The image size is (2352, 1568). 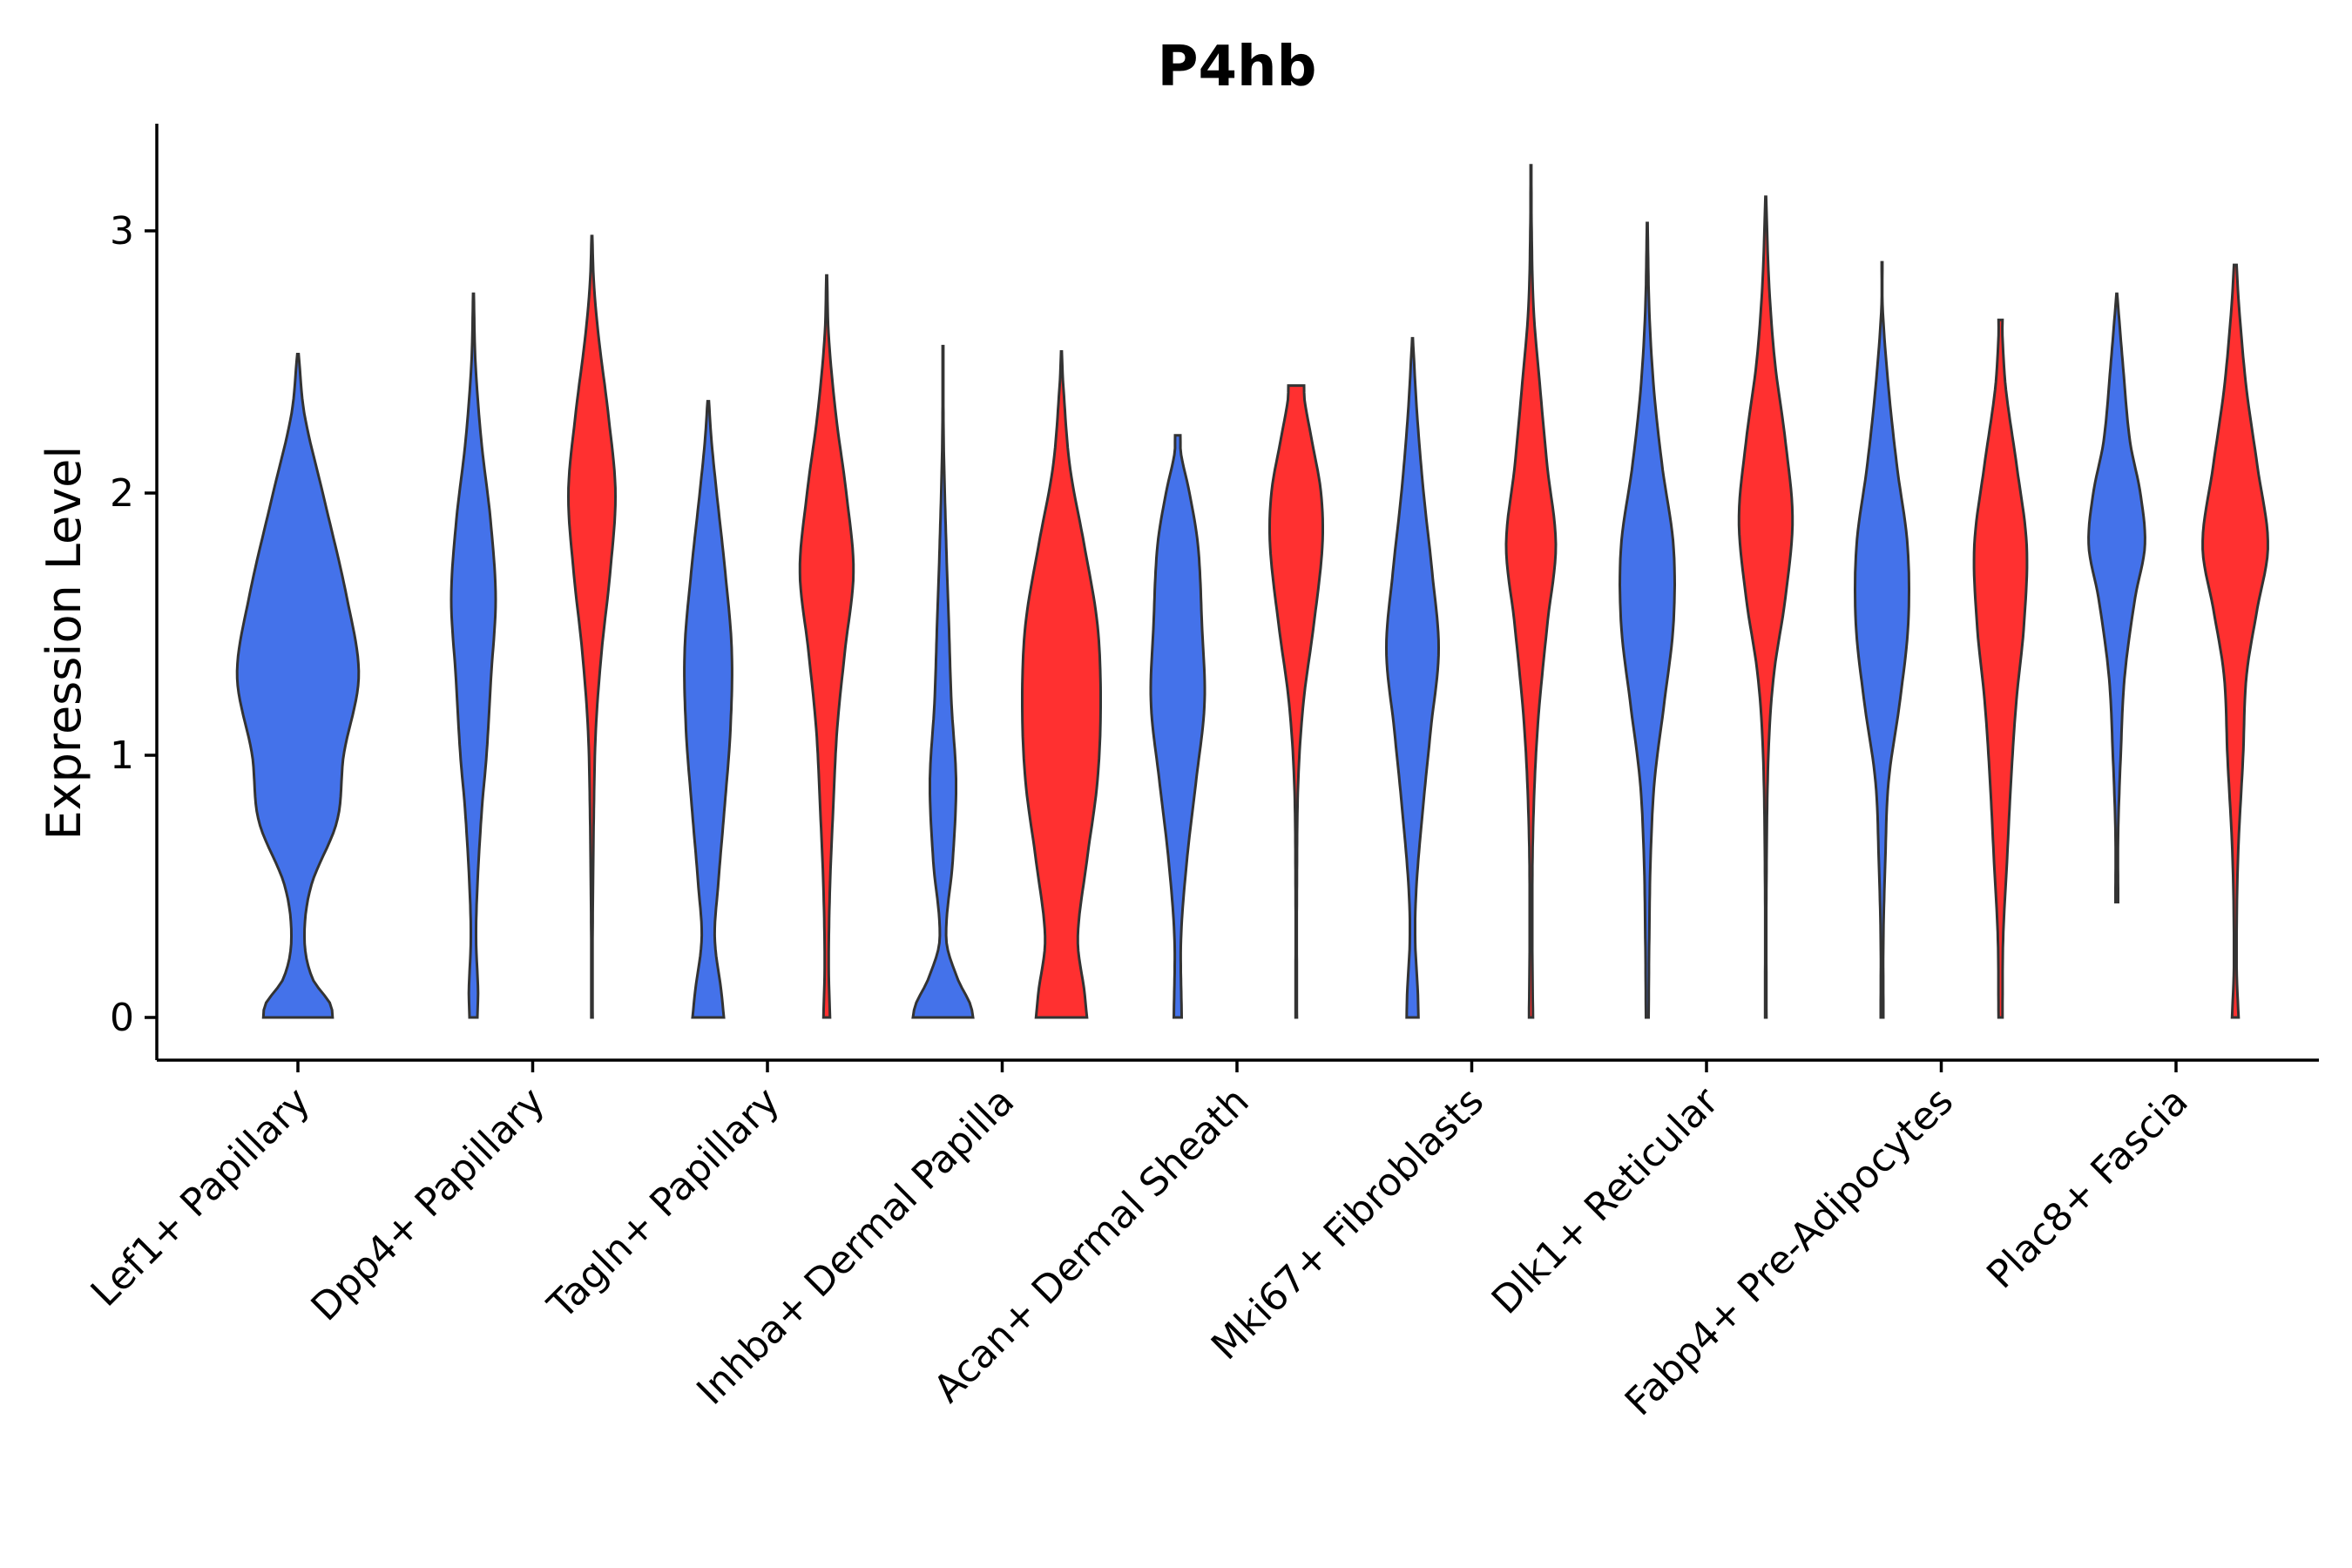 What do you see at coordinates (2116, 598) in the screenshot?
I see `violin-blue-plac8-fascia` at bounding box center [2116, 598].